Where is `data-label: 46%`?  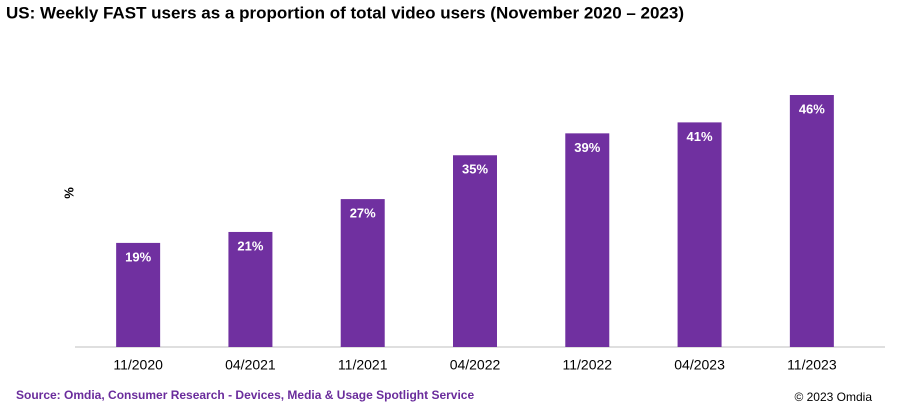
data-label: 46% is located at coordinates (812, 108).